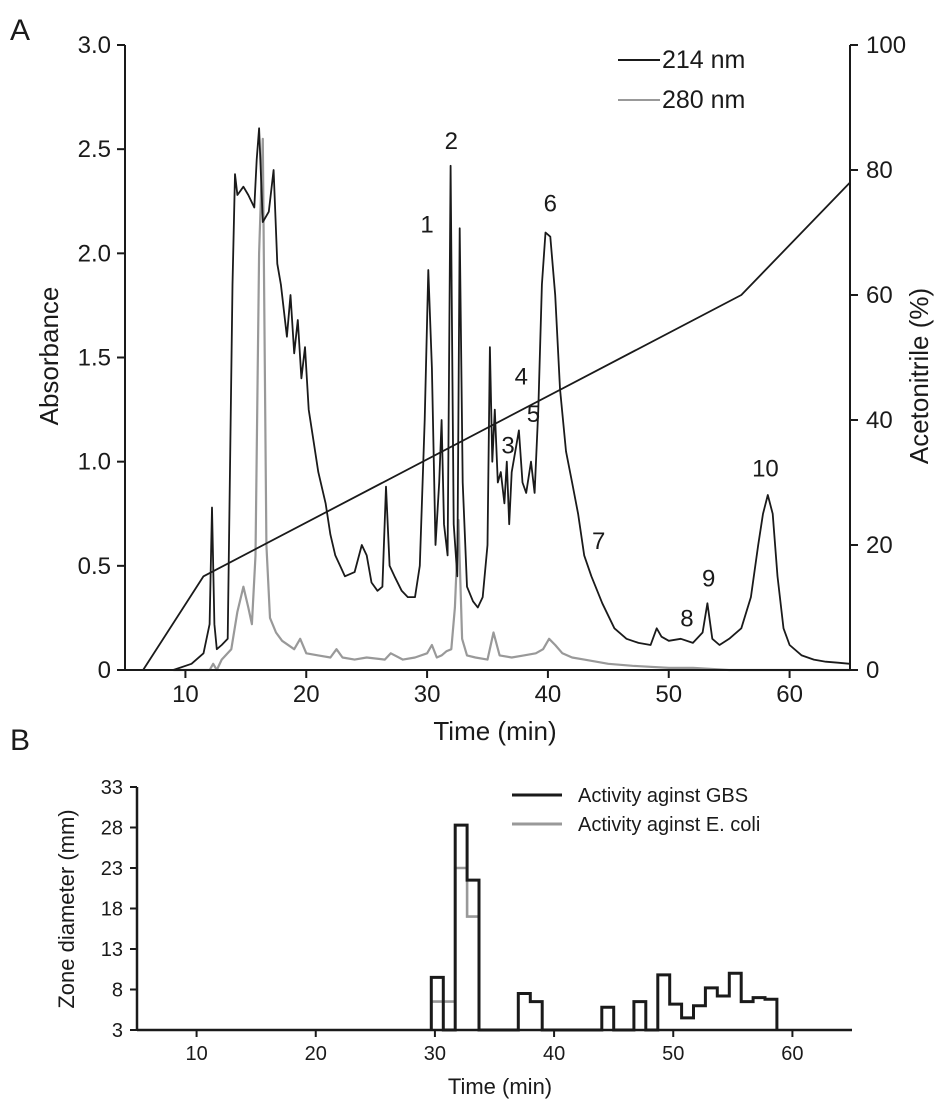 This screenshot has height=1109, width=942. Describe the element at coordinates (550, 204) in the screenshot. I see `peak-label: 6` at that location.